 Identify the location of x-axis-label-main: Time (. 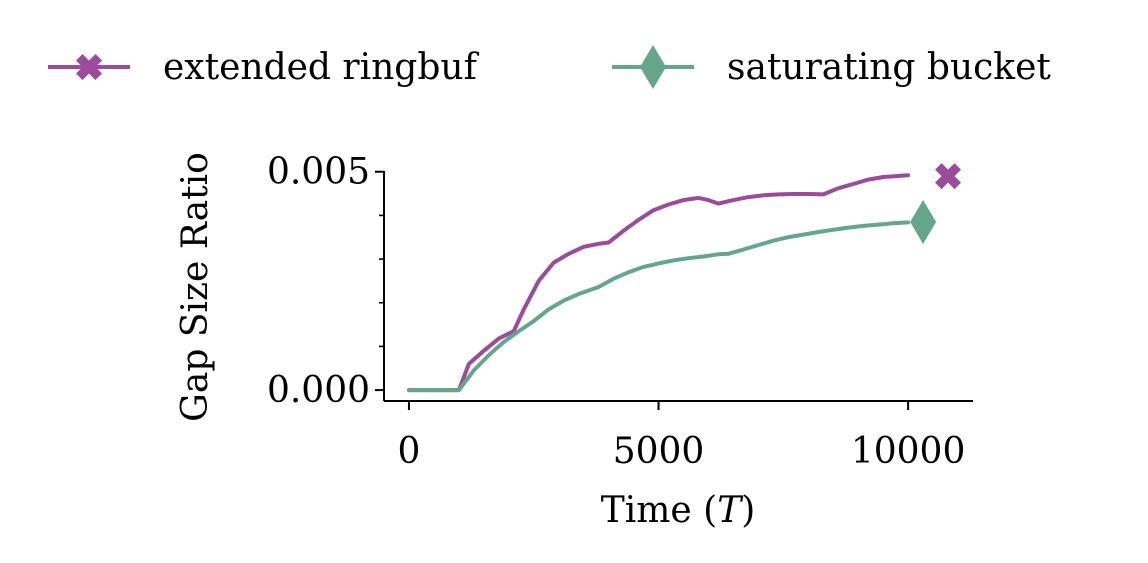
(659, 510).